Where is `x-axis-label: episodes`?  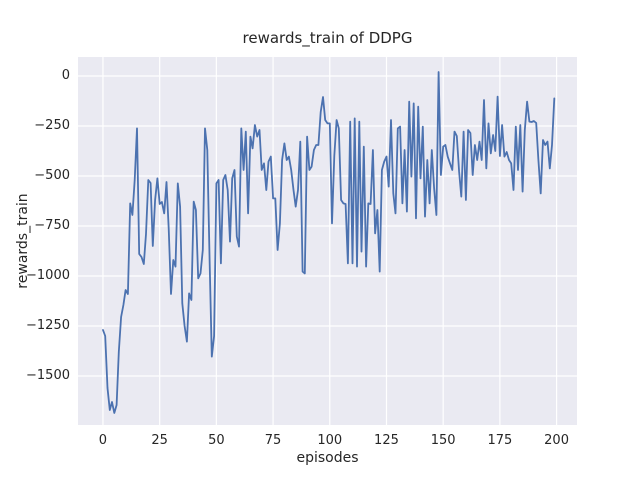
x-axis-label: episodes is located at coordinates (327, 458).